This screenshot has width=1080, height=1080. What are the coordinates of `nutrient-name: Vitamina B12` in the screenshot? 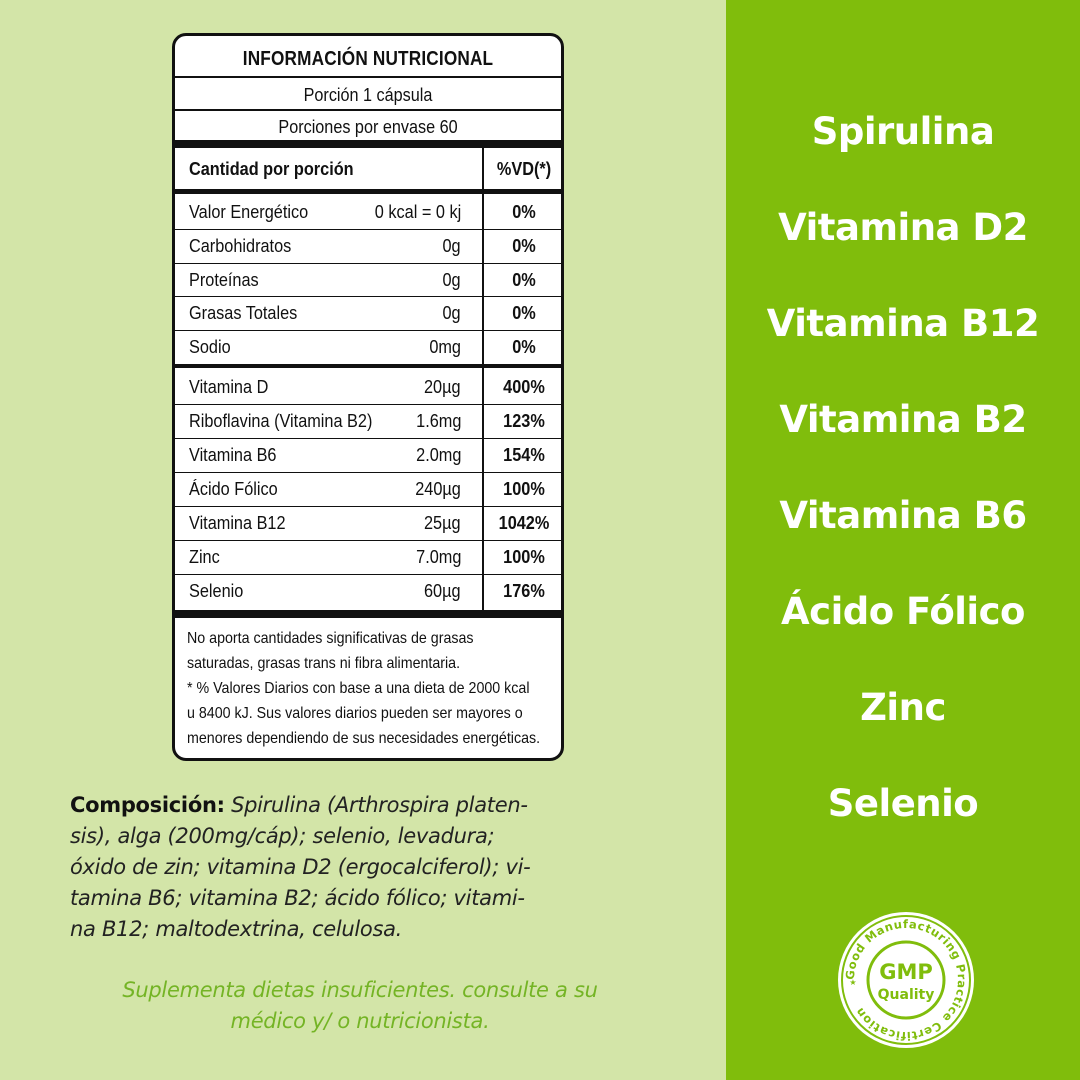 It's located at (237, 522).